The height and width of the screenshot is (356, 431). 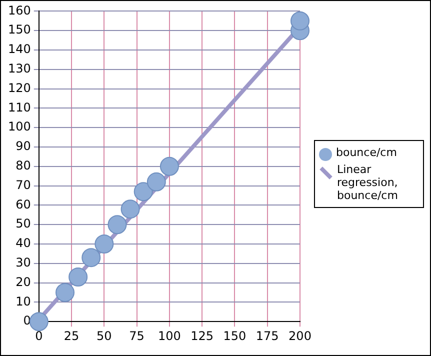 What do you see at coordinates (19, 10) in the screenshot?
I see `y-tick-label: 160` at bounding box center [19, 10].